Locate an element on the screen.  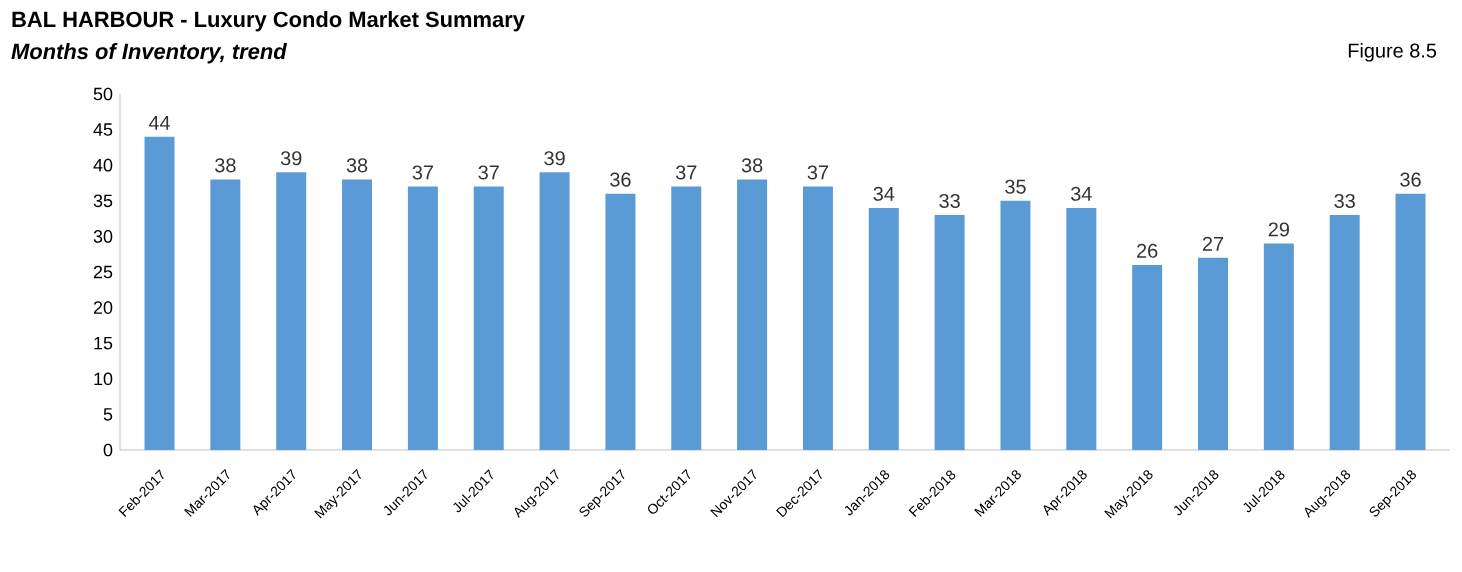
data-label: 44 is located at coordinates (159, 122).